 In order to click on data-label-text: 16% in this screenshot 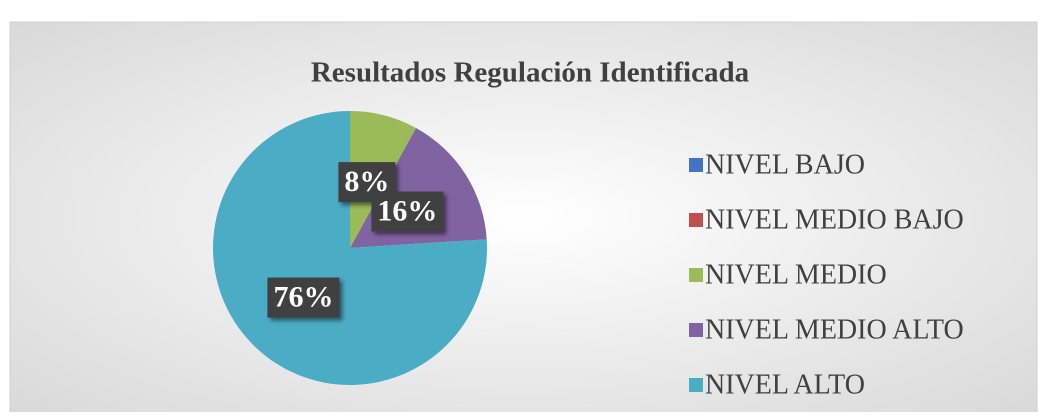, I will do `click(407, 210)`.